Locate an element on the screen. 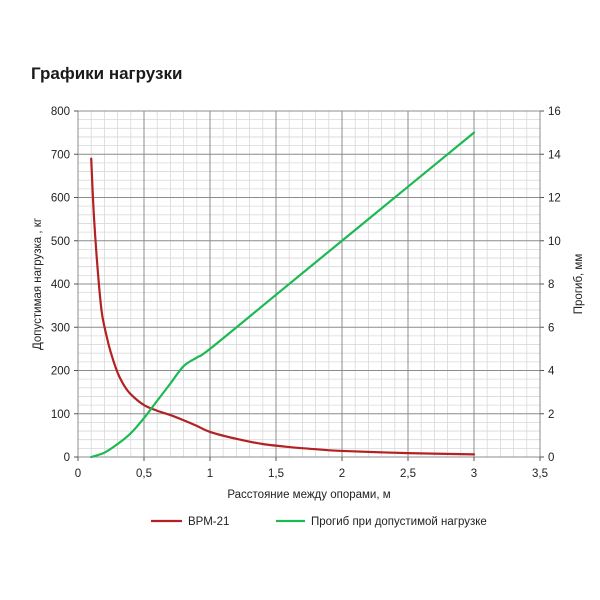 Image resolution: width=600 pixels, height=600 pixels. y2-tick-label: 0 is located at coordinates (551, 458).